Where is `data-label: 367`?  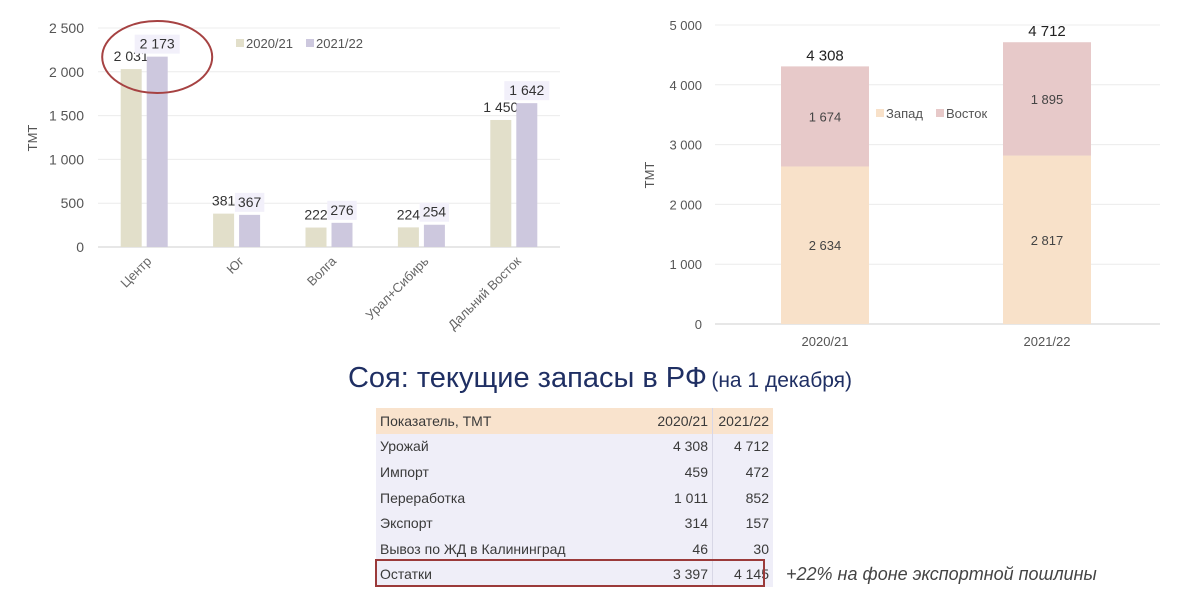 data-label: 367 is located at coordinates (250, 202).